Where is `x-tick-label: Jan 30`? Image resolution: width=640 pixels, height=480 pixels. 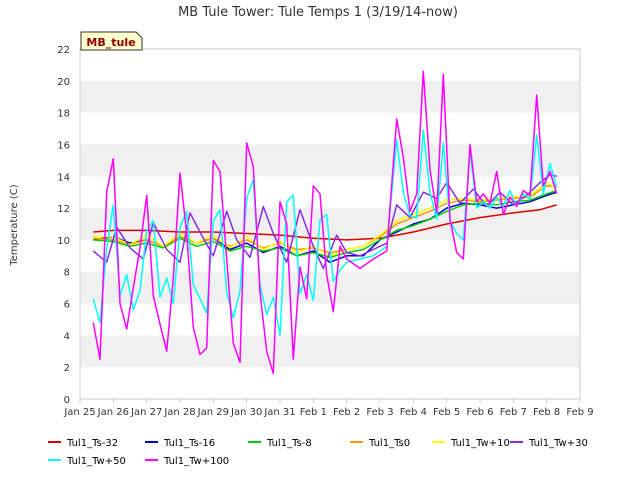
x-tick-label: Jan 30 is located at coordinates (246, 412).